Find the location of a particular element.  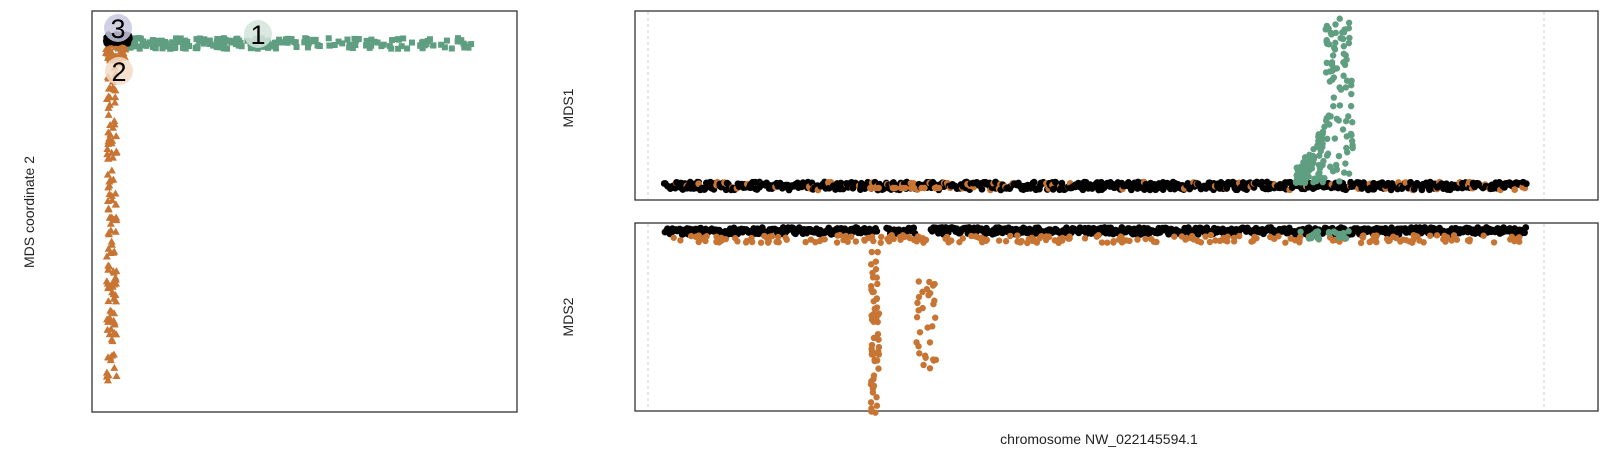

mds2-green-point is located at coordinates (1311, 238).